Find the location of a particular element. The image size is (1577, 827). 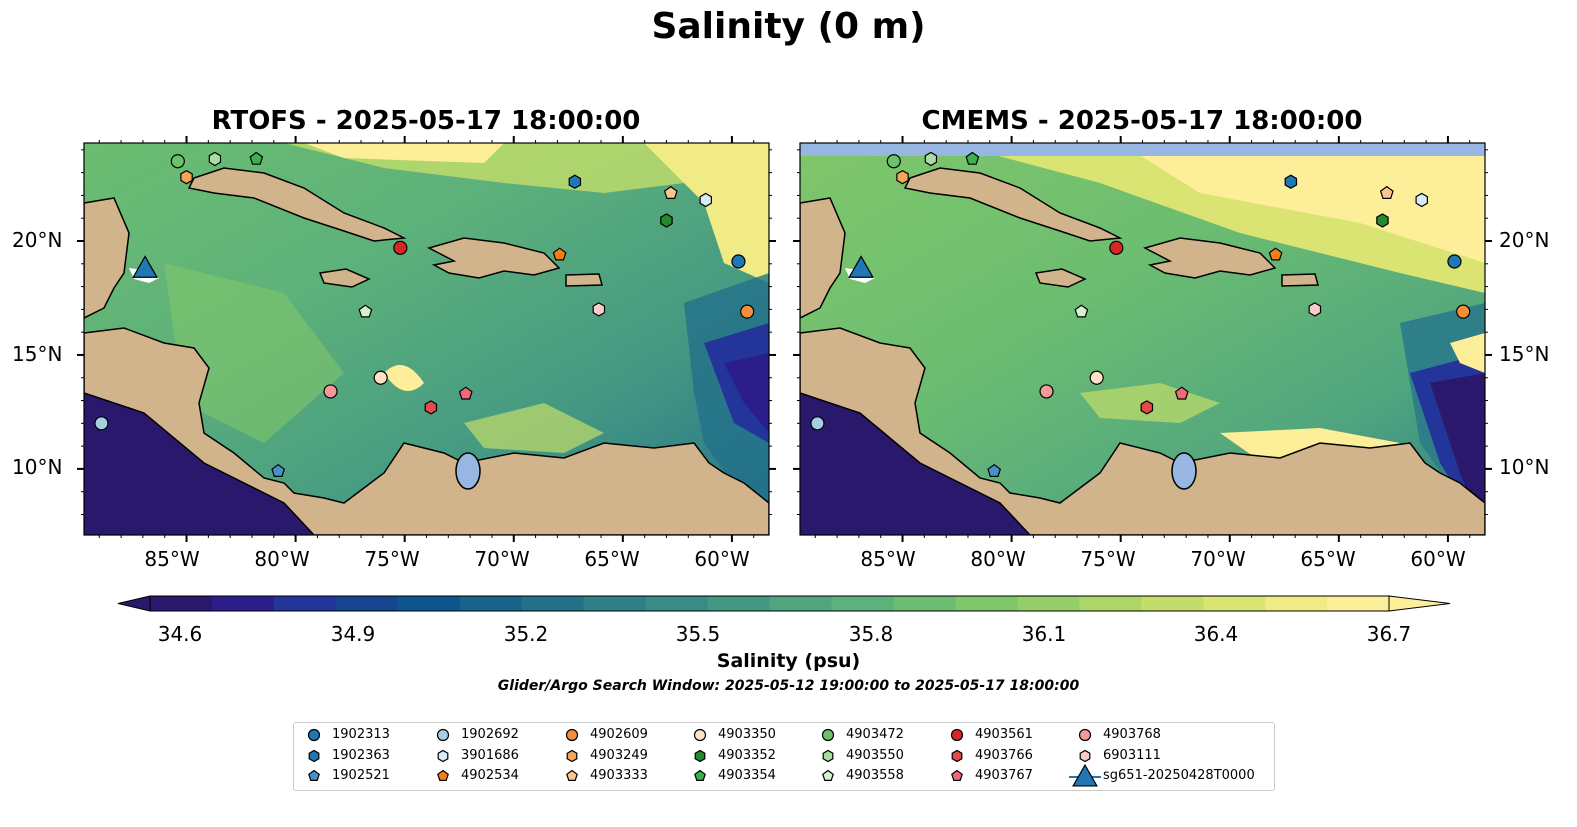

legend-label: 4903767 is located at coordinates (1004, 775).